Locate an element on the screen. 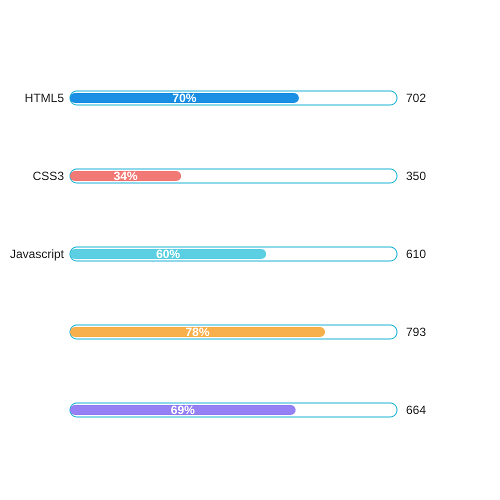 The height and width of the screenshot is (500, 500). data-label: 60% is located at coordinates (168, 254).